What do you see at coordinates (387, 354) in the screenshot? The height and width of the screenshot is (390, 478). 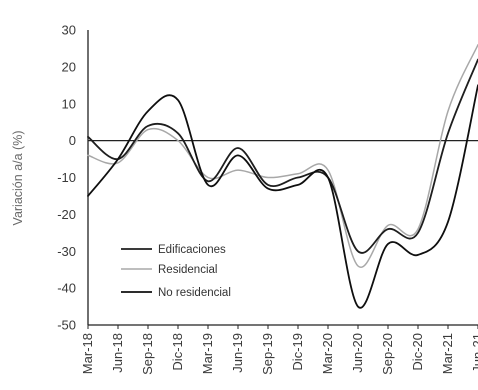 I see `x-tick-label: Sep-20` at bounding box center [387, 354].